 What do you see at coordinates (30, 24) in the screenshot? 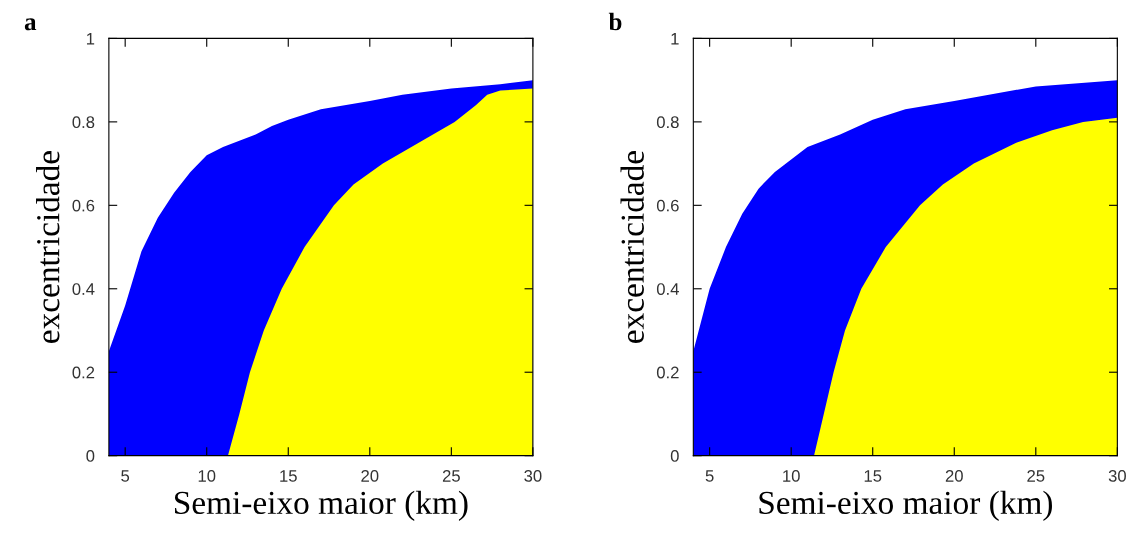
I see `chart-title: a` at bounding box center [30, 24].